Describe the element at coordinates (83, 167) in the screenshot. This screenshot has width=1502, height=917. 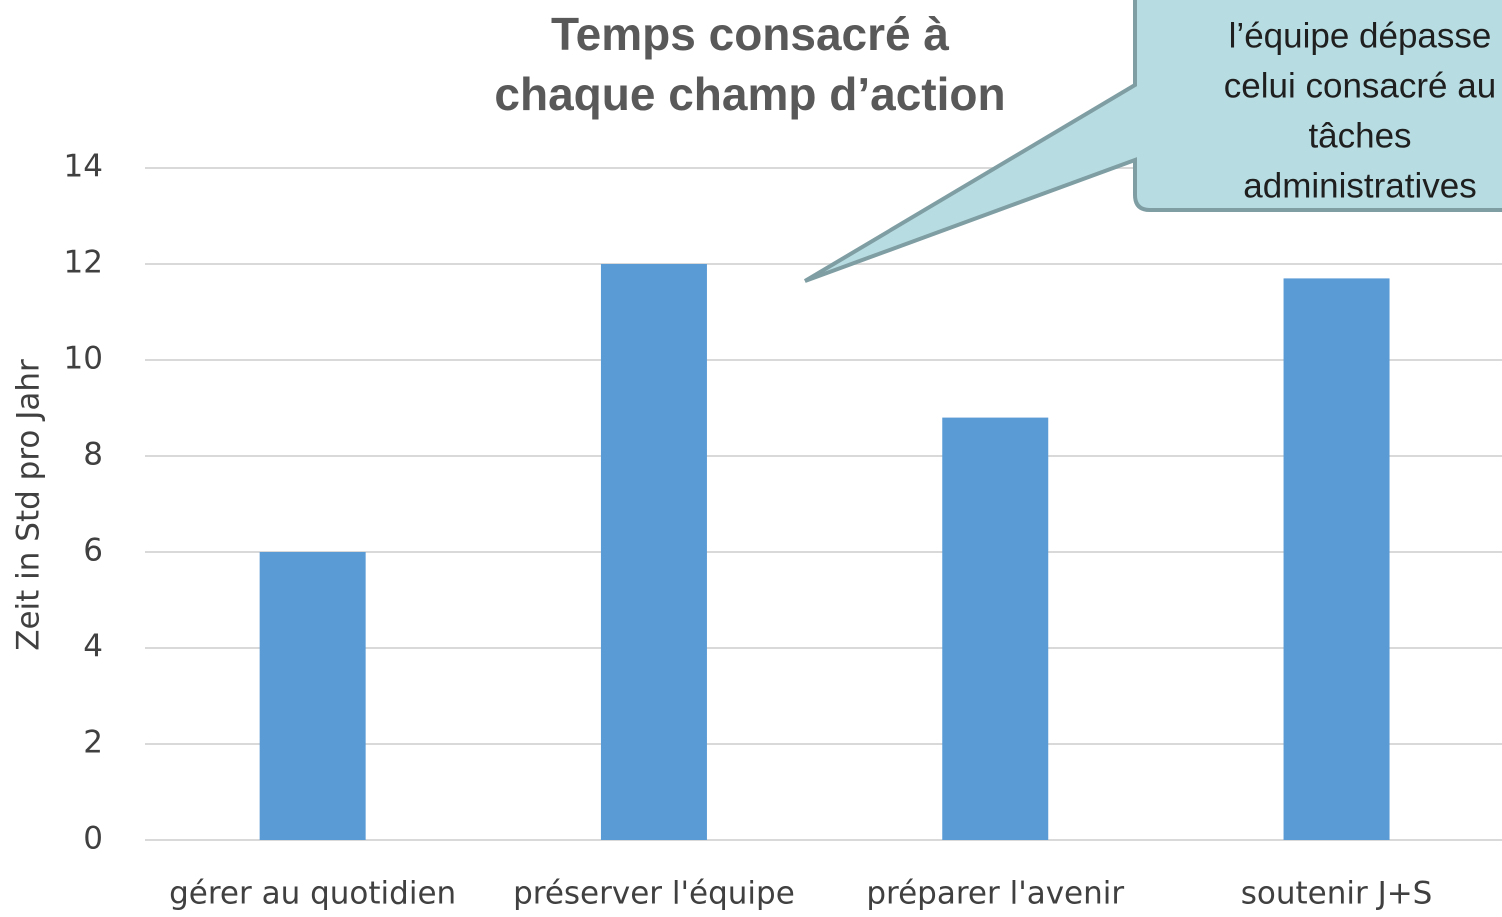
I see `y-tick-label: 14` at that location.